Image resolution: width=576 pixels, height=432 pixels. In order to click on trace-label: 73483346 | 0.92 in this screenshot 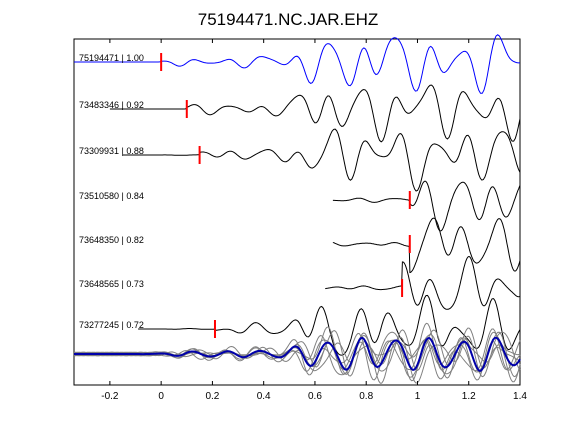, I will do `click(111, 105)`.